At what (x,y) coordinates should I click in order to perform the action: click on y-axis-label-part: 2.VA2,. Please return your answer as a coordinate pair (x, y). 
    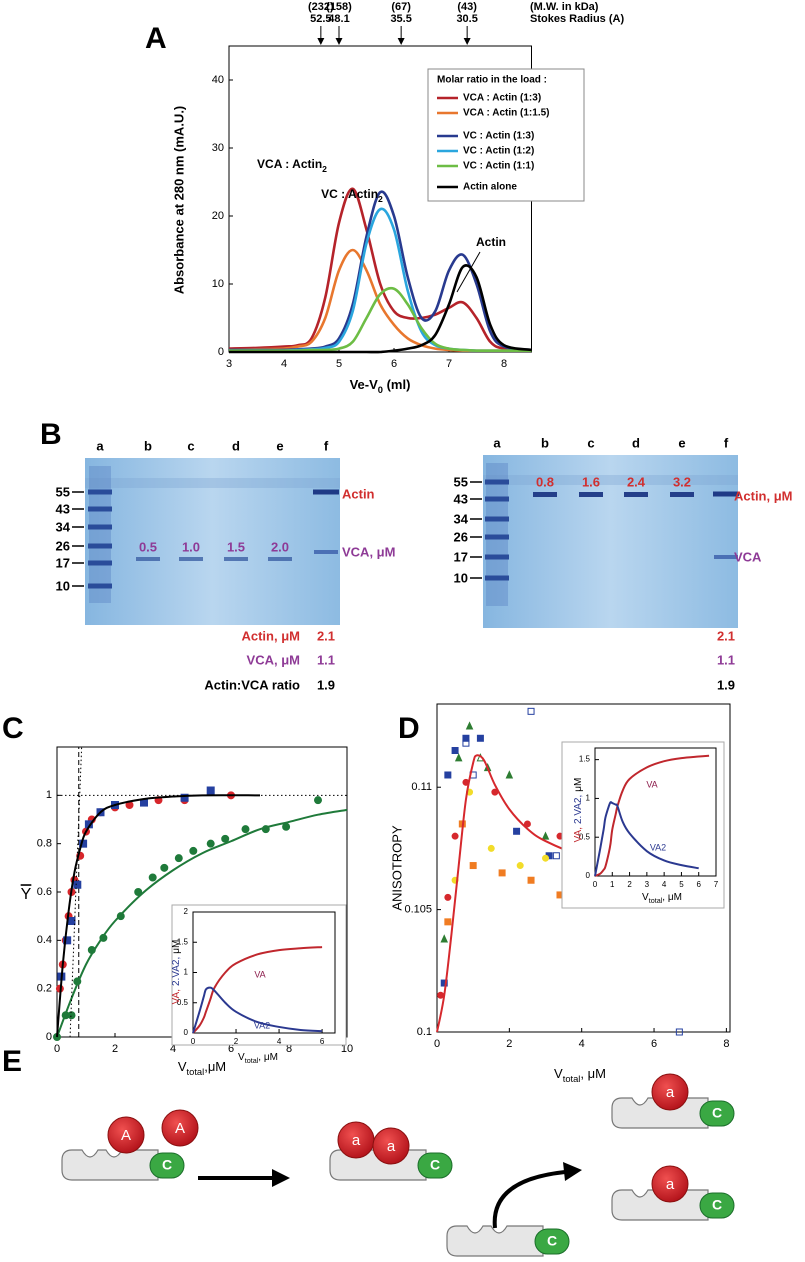
    Looking at the image, I should click on (578, 809).